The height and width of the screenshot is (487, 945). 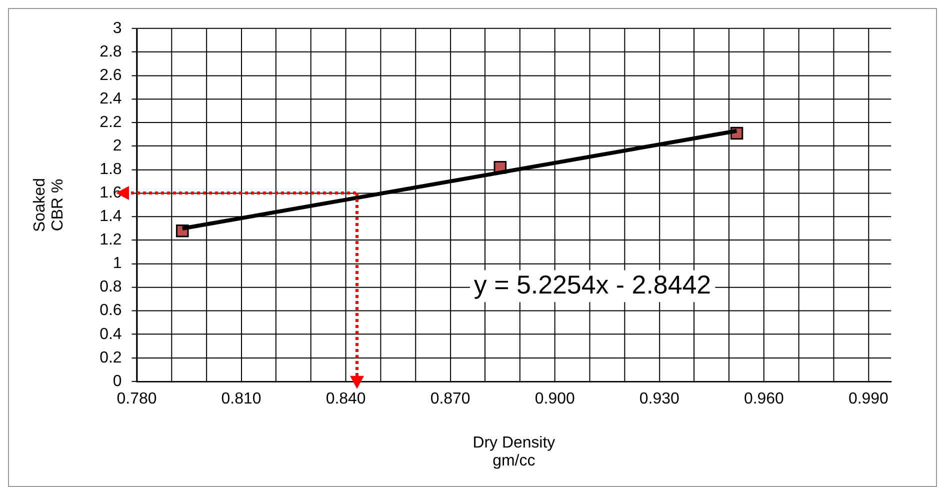 What do you see at coordinates (111, 287) in the screenshot?
I see `y-tick-label: 0.8` at bounding box center [111, 287].